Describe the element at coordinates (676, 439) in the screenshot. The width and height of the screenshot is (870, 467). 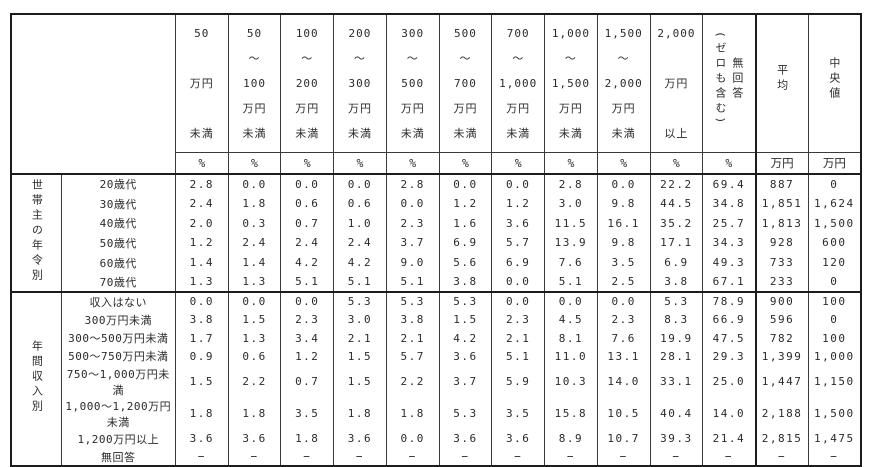
I see `value-cell: 39.3` at that location.